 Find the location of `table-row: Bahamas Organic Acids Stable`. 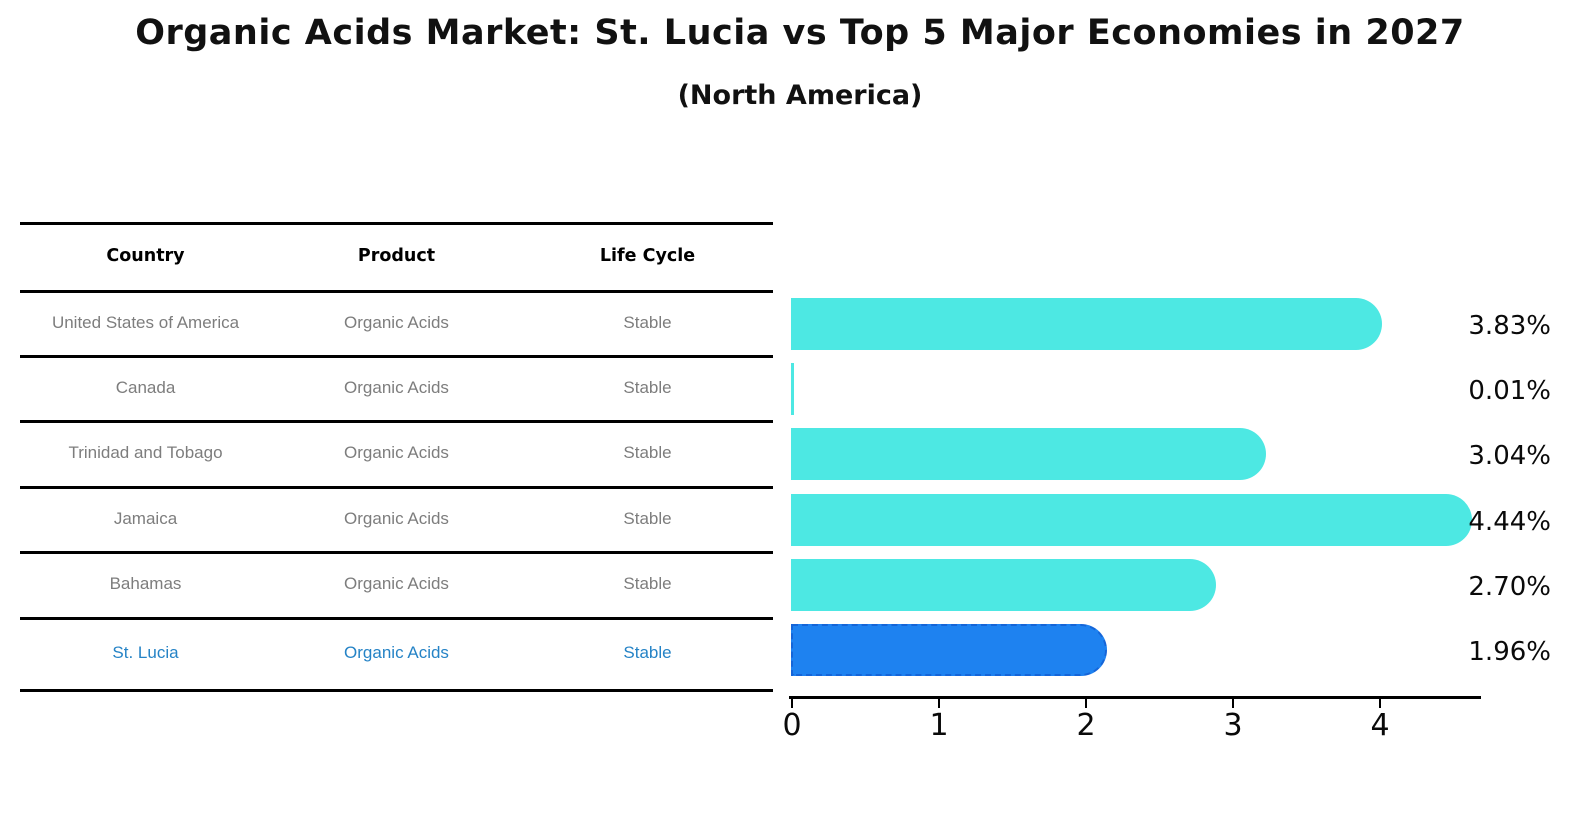

table-row: Bahamas Organic Acids Stable is located at coordinates (396, 584).